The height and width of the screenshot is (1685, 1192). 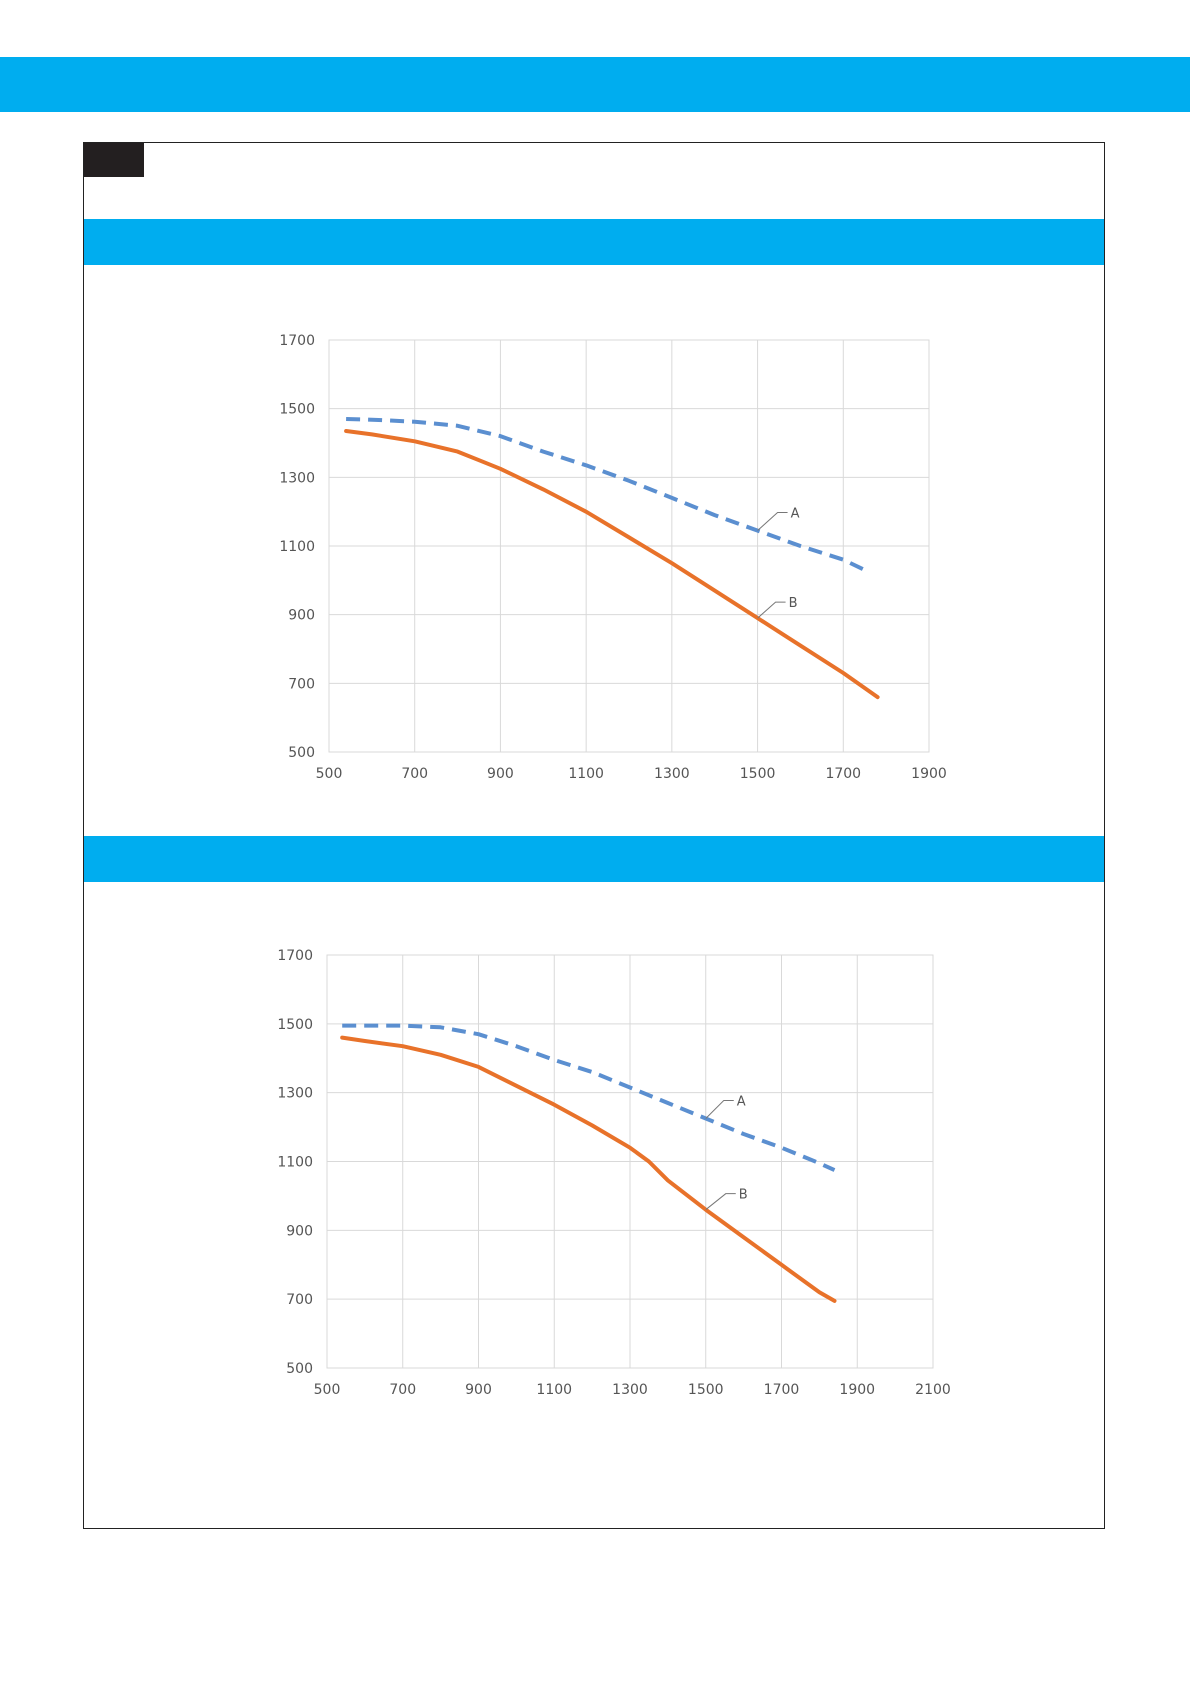 I want to click on top-header-band, so click(x=595, y=84).